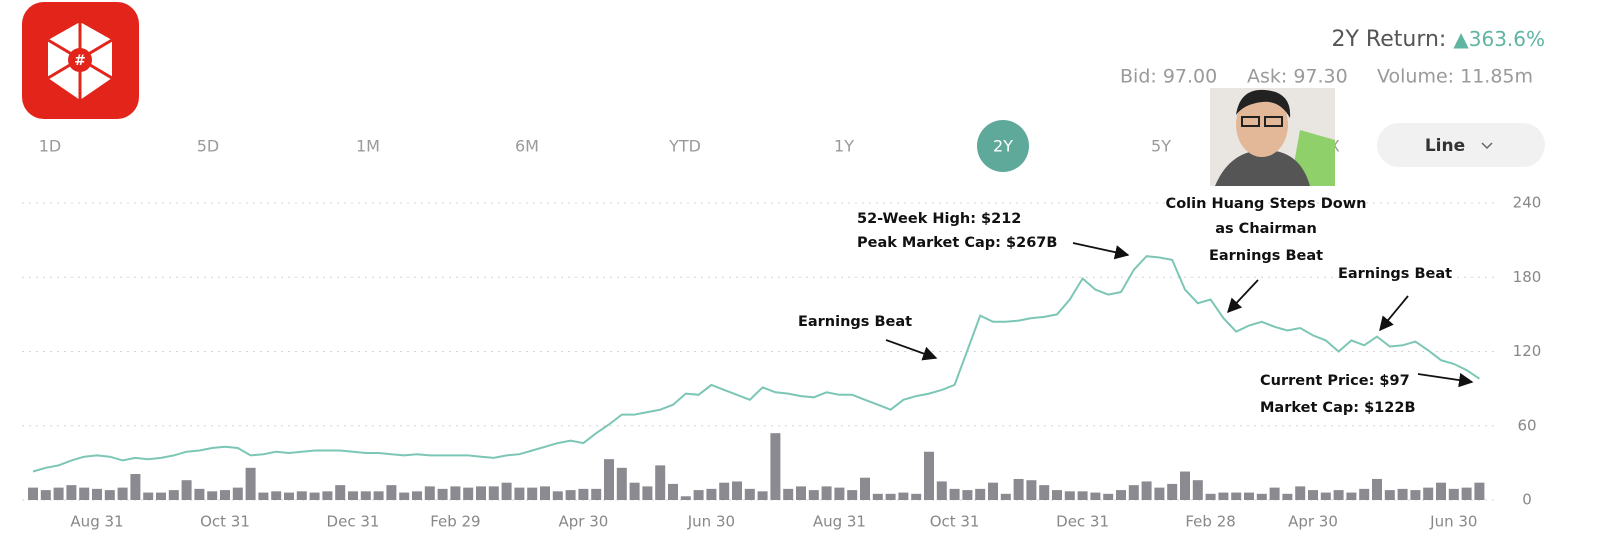 Image resolution: width=1600 pixels, height=559 pixels. What do you see at coordinates (1272, 137) in the screenshot?
I see `photo` at bounding box center [1272, 137].